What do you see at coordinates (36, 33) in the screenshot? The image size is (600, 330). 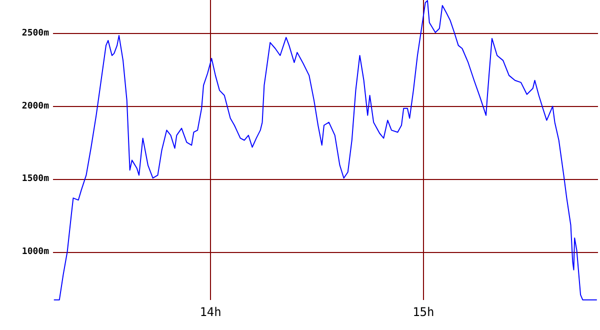 I see `y-tick-label: 2500m` at bounding box center [36, 33].